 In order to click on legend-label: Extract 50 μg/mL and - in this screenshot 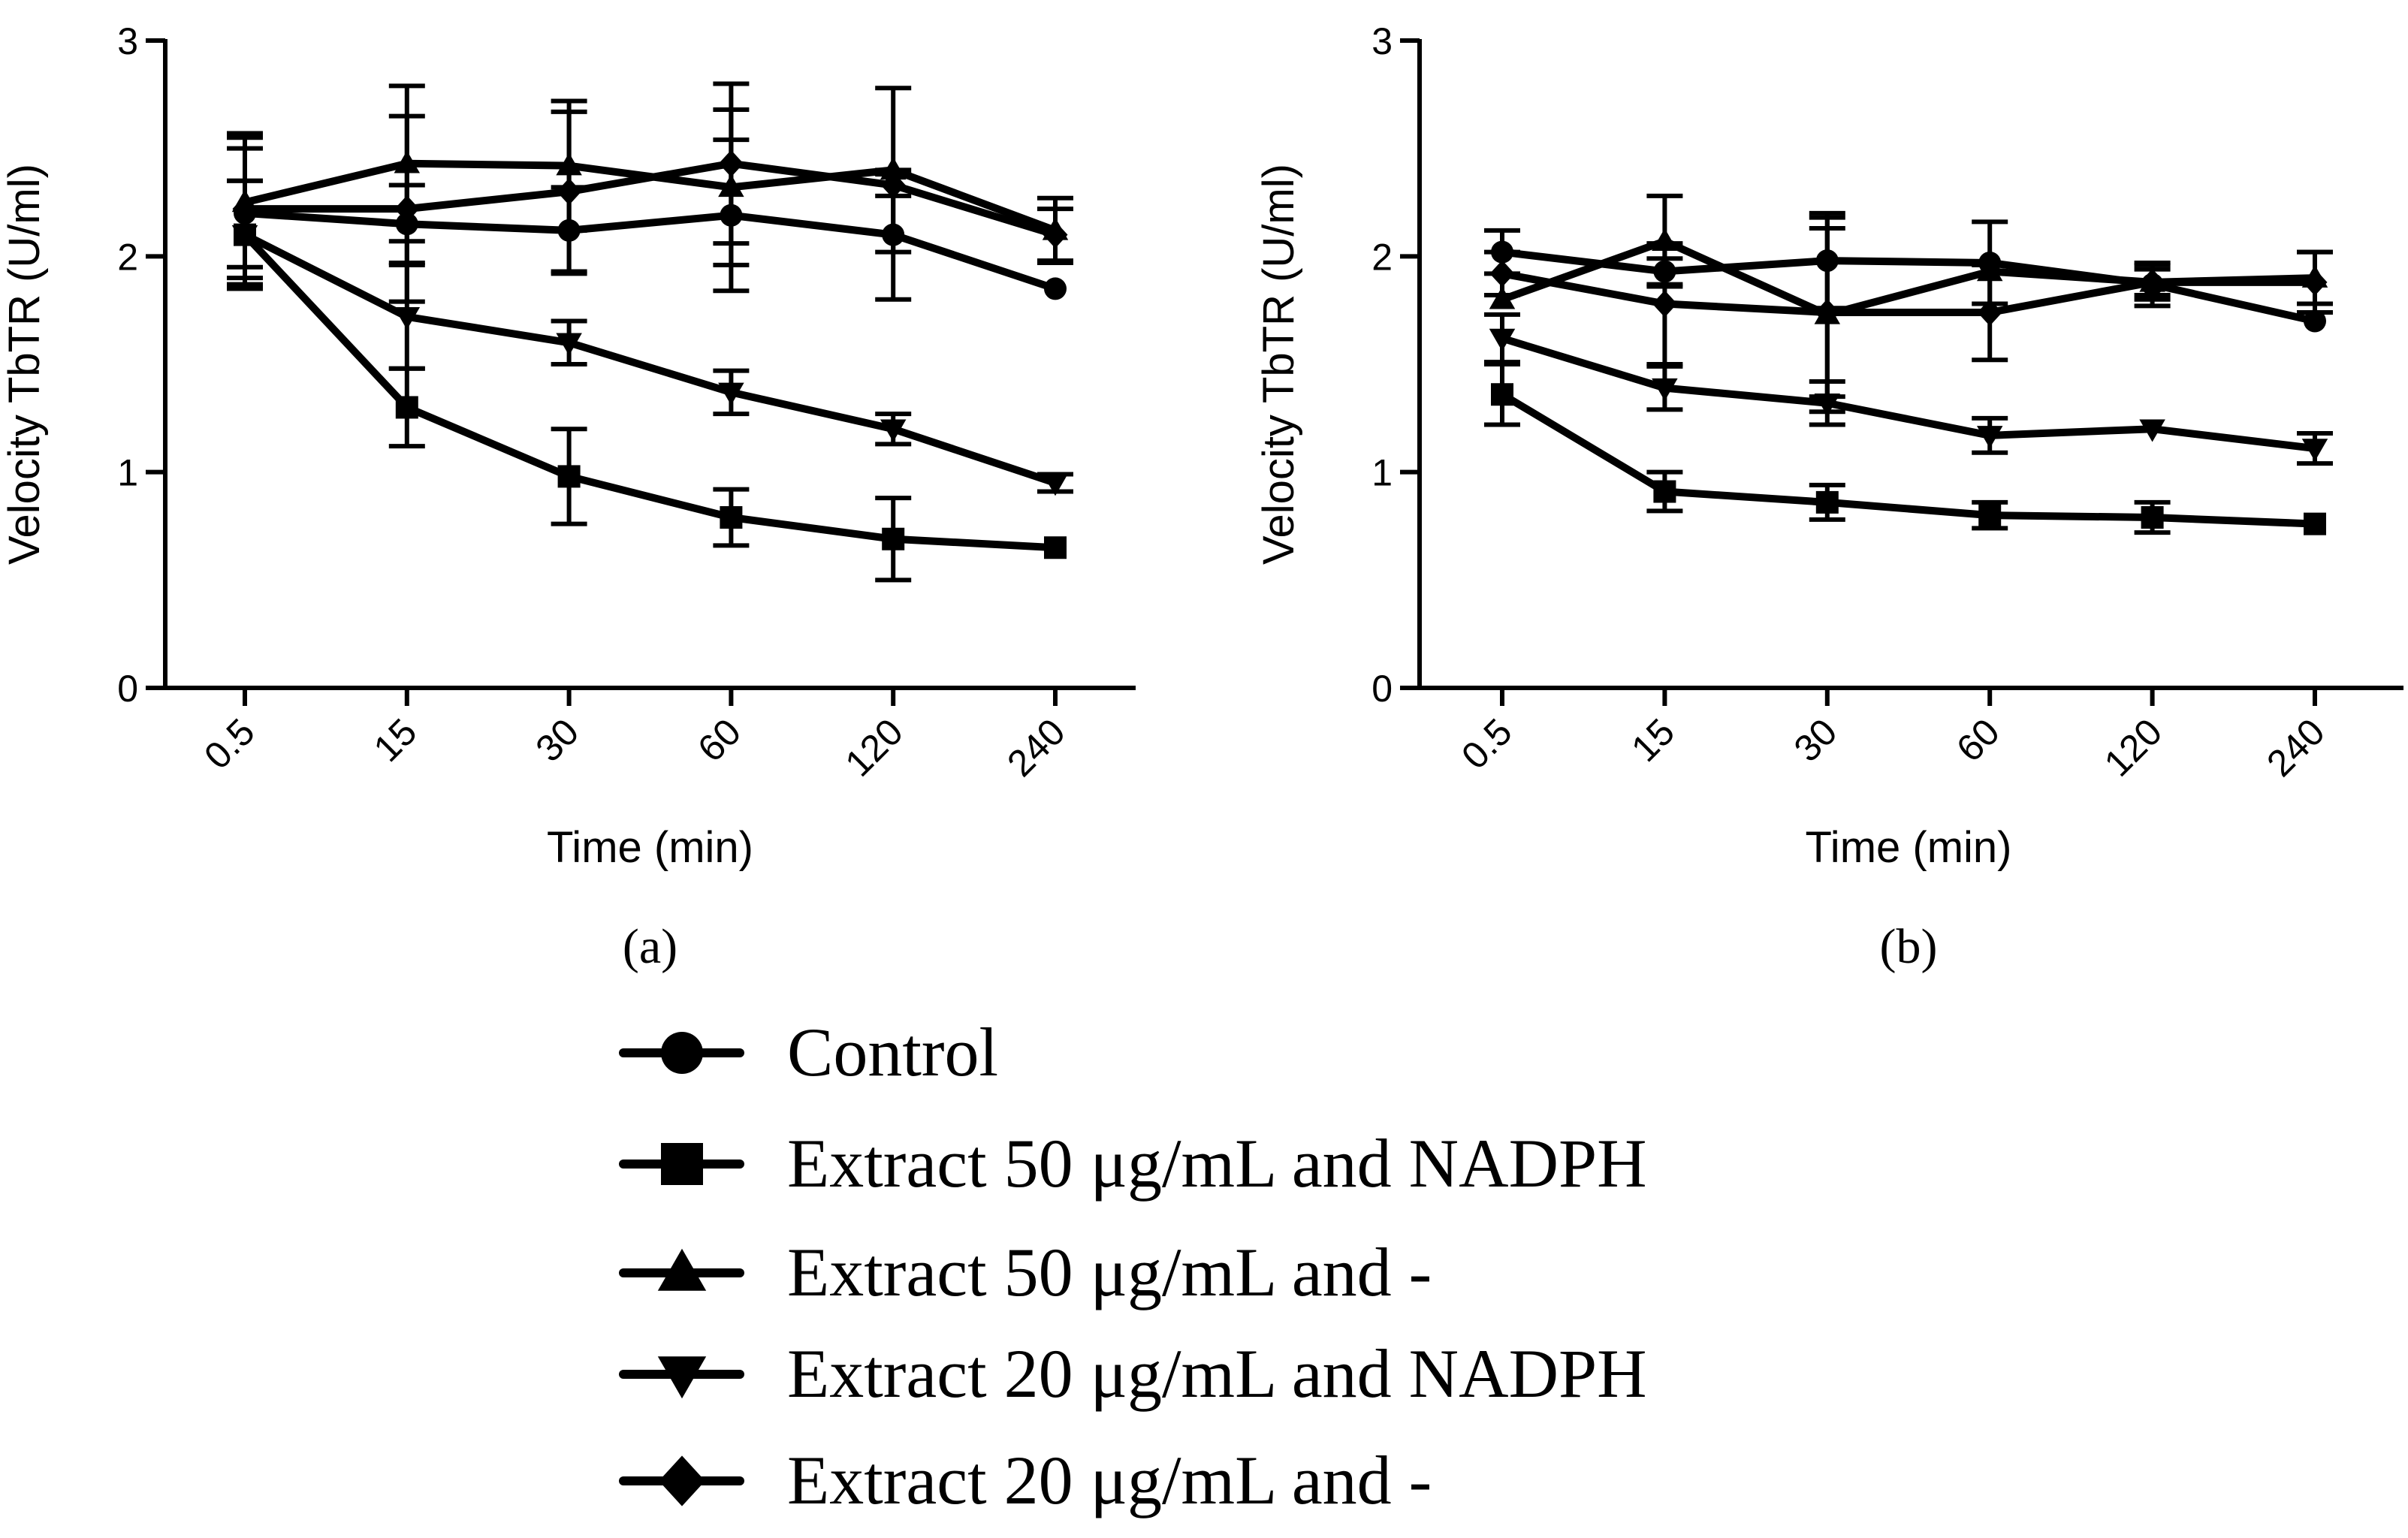, I will do `click(1109, 1272)`.